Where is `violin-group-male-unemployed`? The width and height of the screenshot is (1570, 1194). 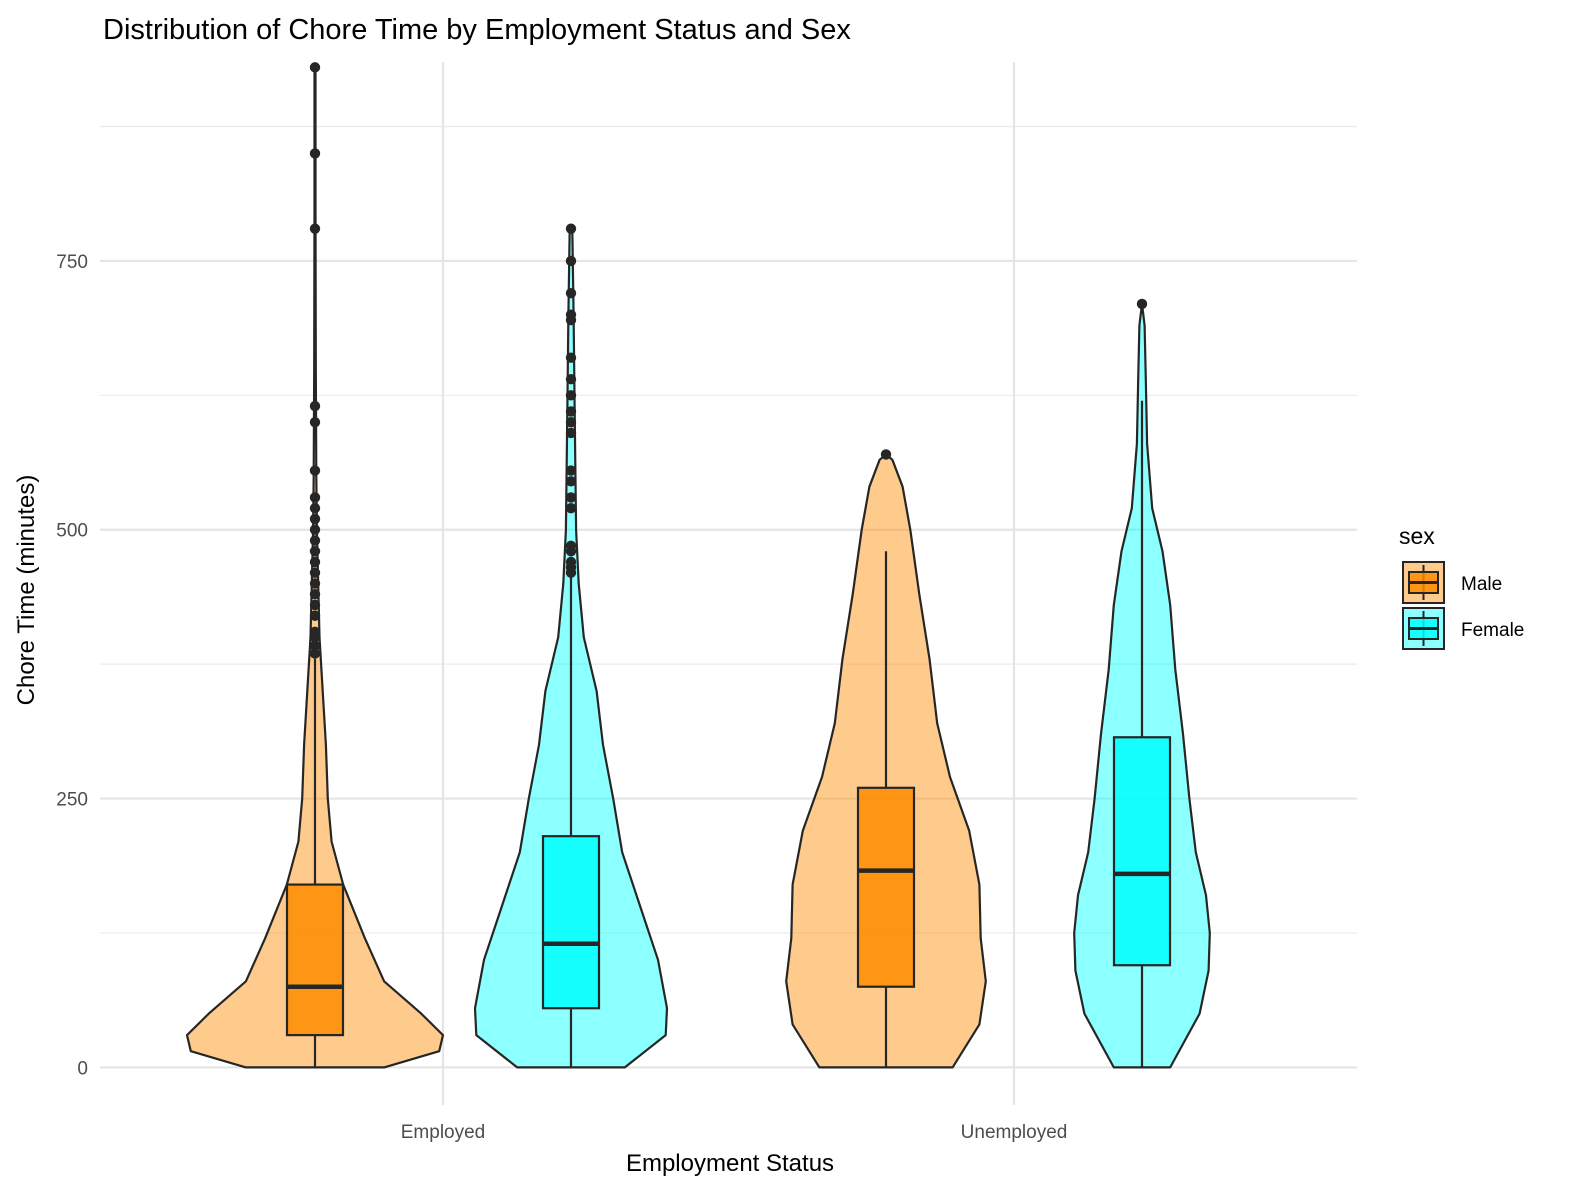
violin-group-male-unemployed is located at coordinates (886, 759).